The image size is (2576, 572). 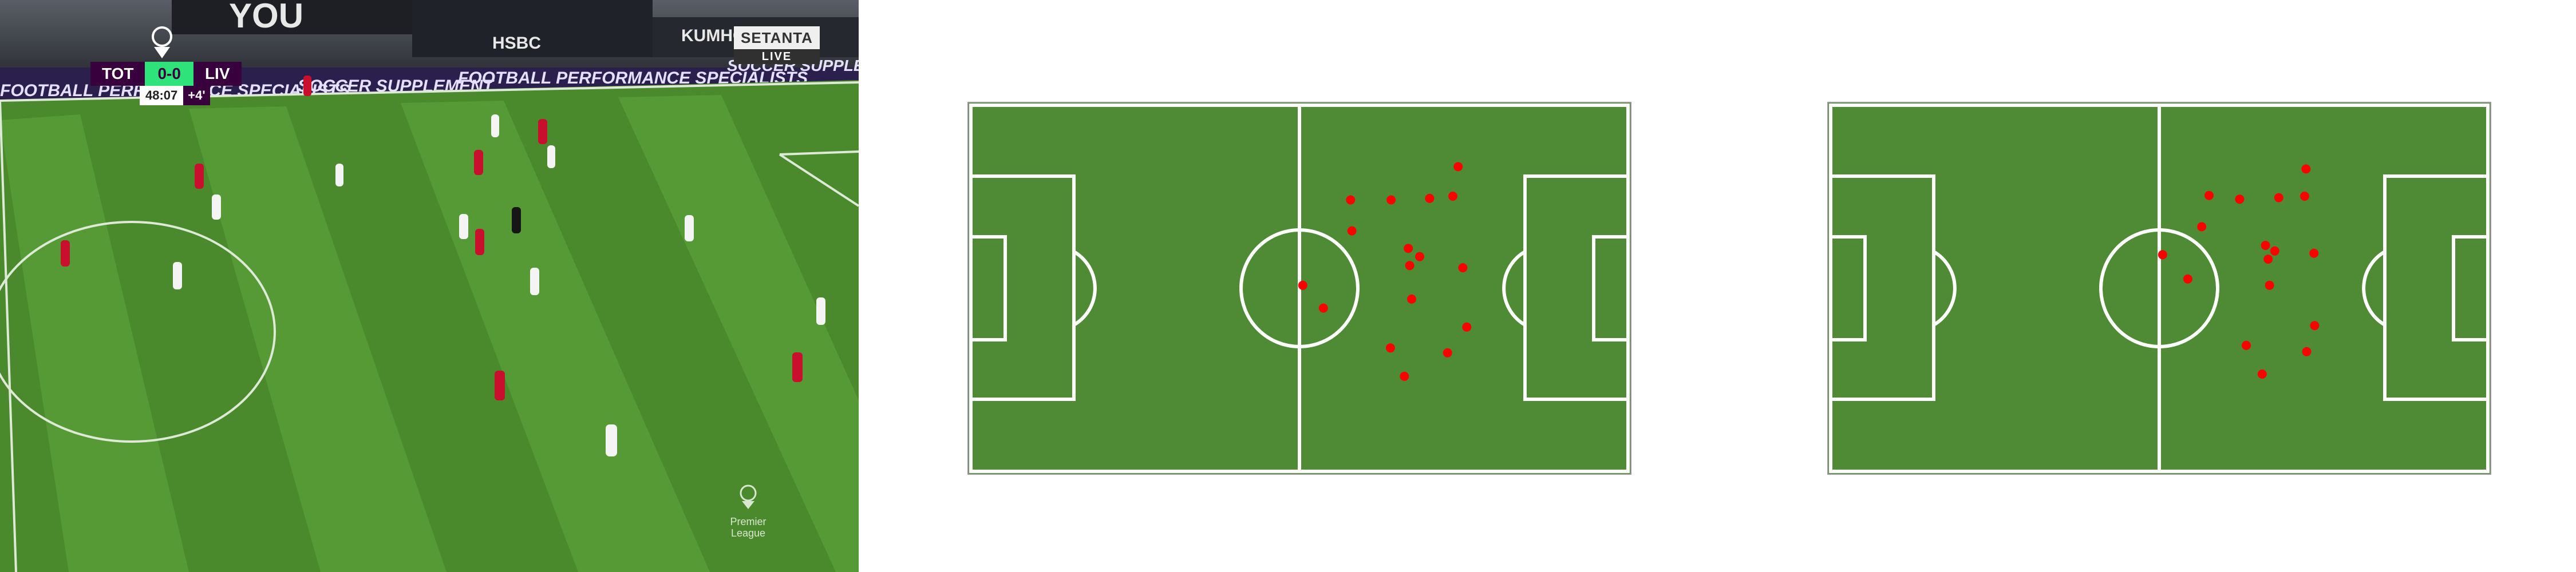 What do you see at coordinates (748, 533) in the screenshot?
I see `watermark-line: League` at bounding box center [748, 533].